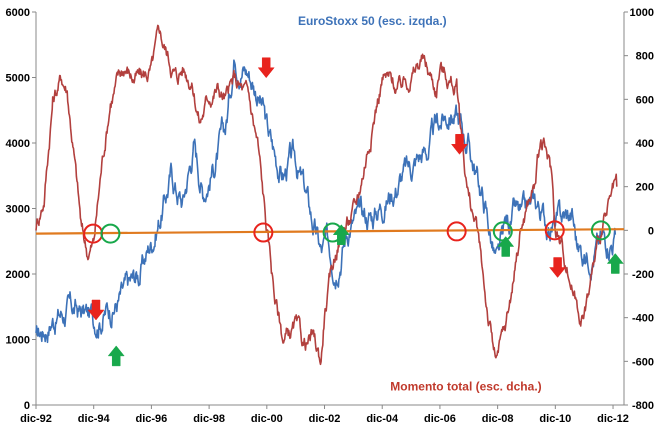  Describe the element at coordinates (94, 419) in the screenshot. I see `x-tick-label: dic-94` at that location.